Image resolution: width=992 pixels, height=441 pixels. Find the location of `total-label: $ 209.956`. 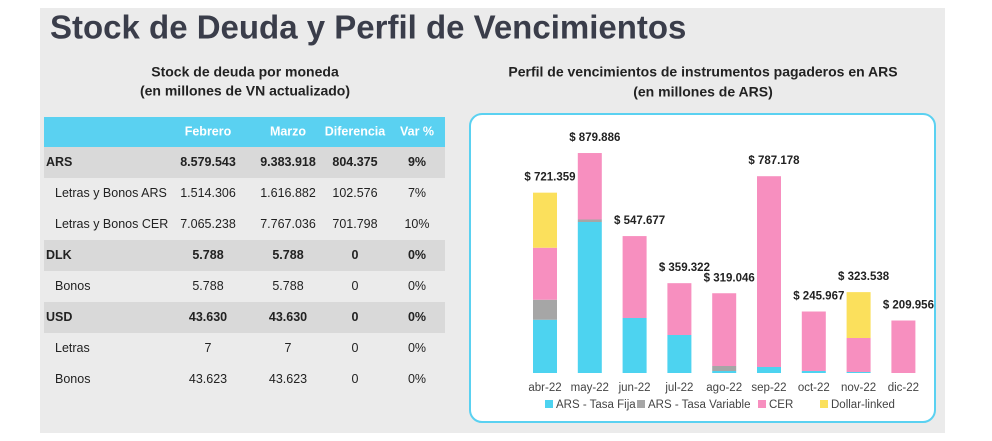

total-label: $ 209.956 is located at coordinates (908, 306).